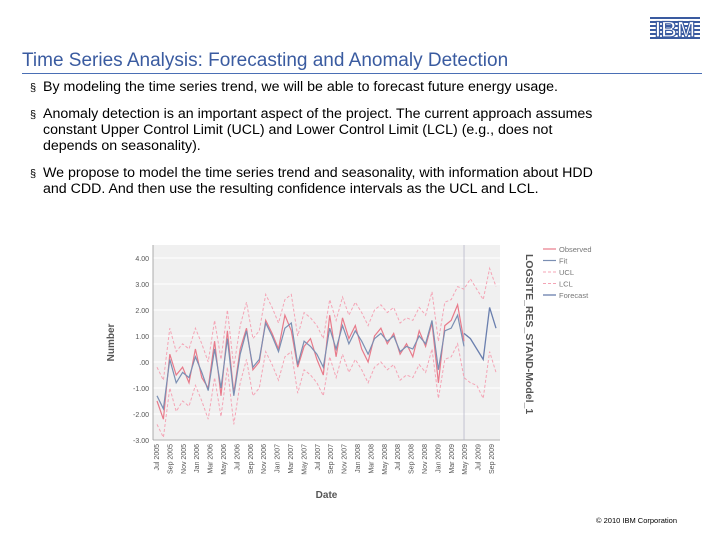 The width and height of the screenshot is (720, 540). I want to click on series-line-lcl, so click(326, 391).